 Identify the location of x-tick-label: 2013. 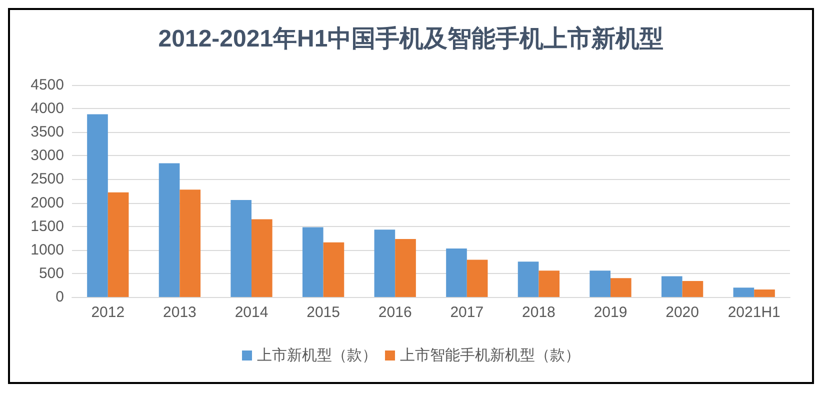
(179, 312).